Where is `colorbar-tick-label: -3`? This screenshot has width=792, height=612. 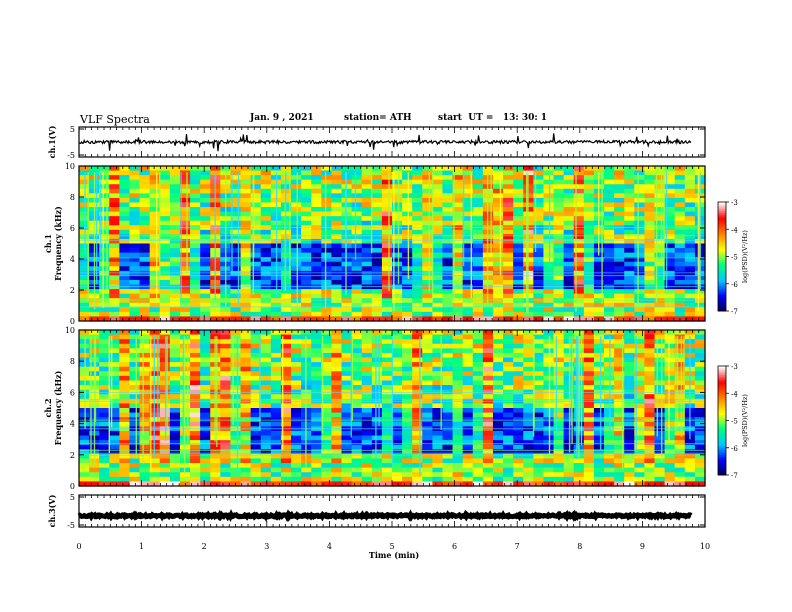 colorbar-tick-label: -3 is located at coordinates (734, 203).